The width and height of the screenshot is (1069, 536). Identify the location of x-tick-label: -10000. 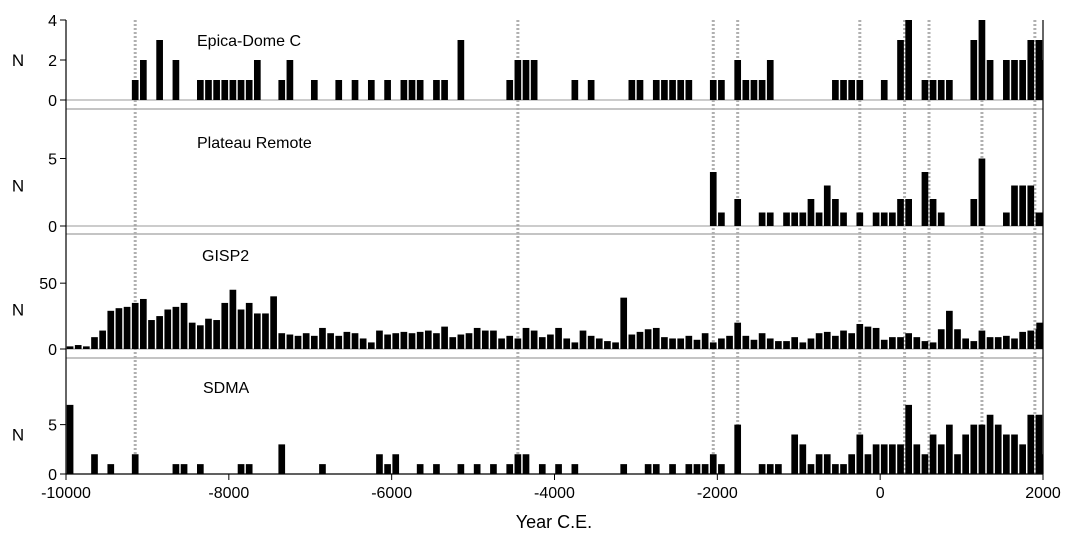
(66, 493).